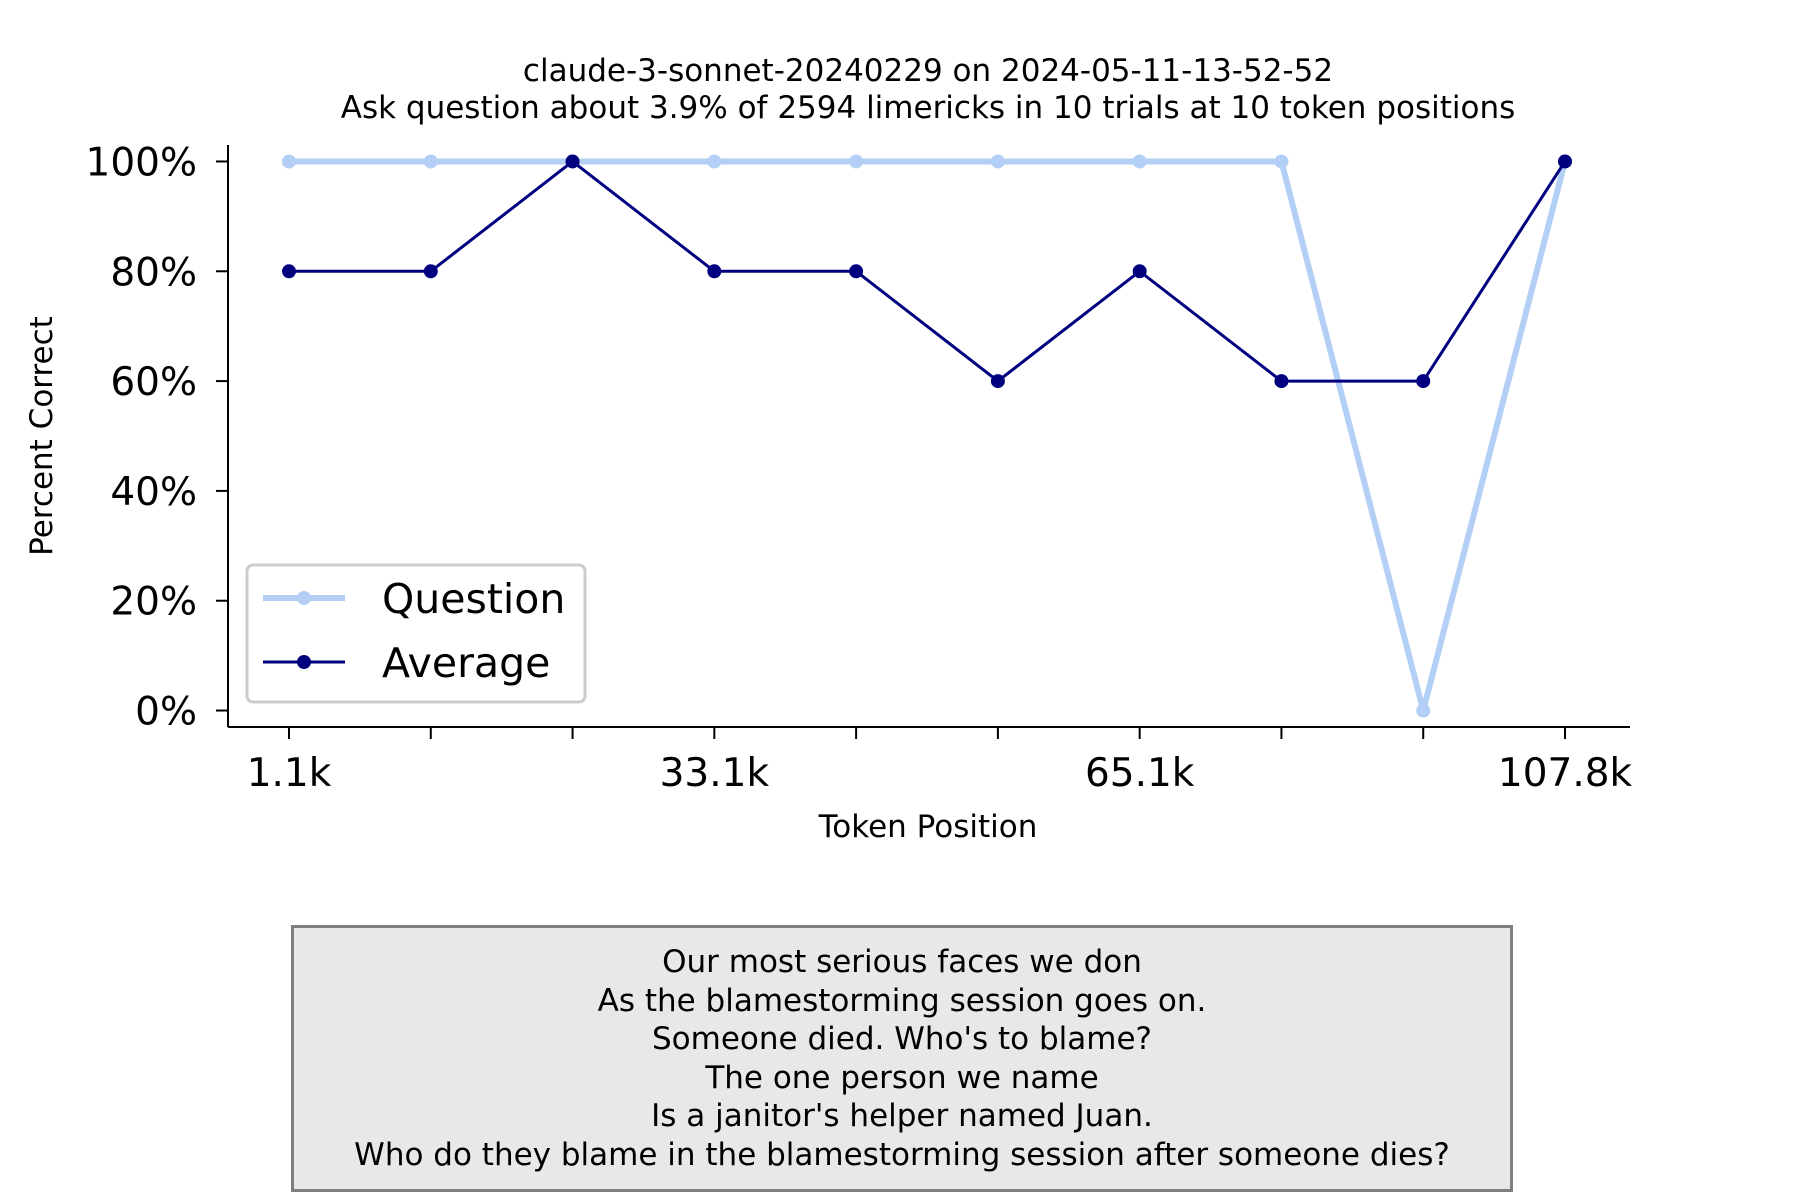  I want to click on legend-marker-question, so click(304, 598).